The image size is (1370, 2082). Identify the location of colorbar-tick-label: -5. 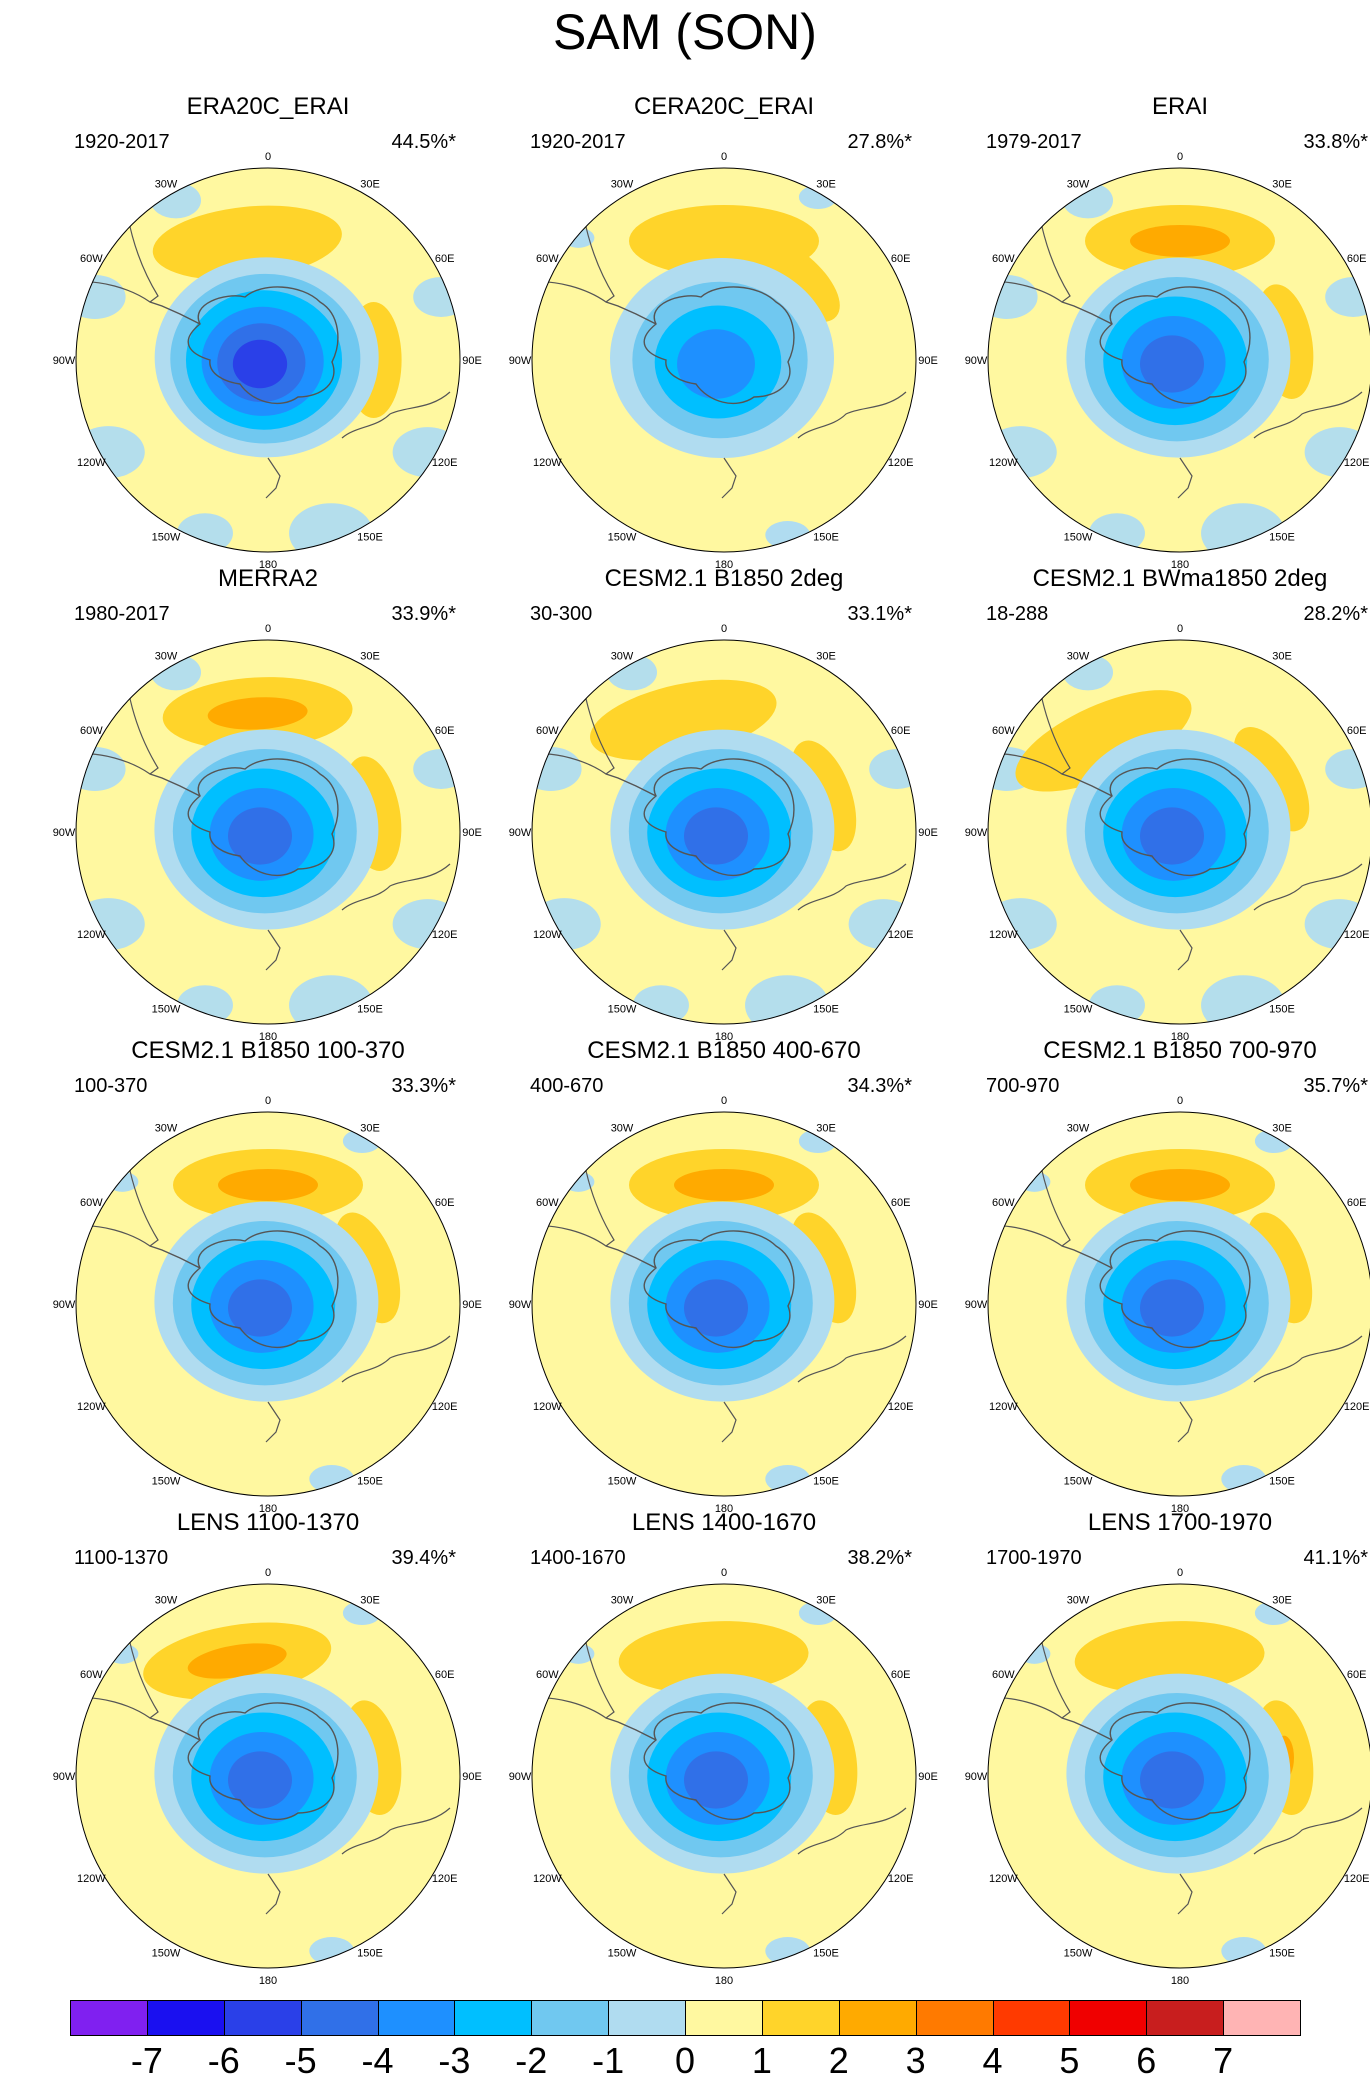
(300, 2060).